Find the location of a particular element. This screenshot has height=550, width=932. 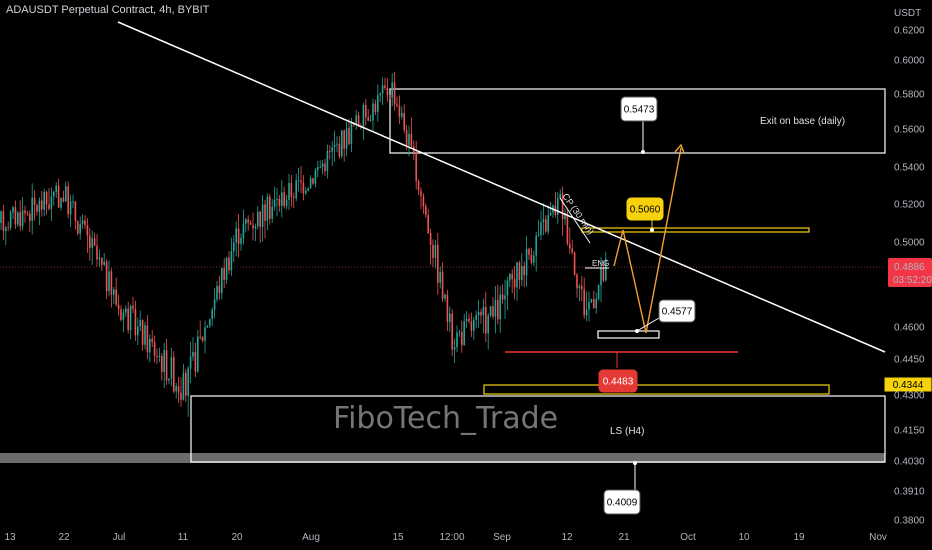

entry-zone-box is located at coordinates (656, 389).